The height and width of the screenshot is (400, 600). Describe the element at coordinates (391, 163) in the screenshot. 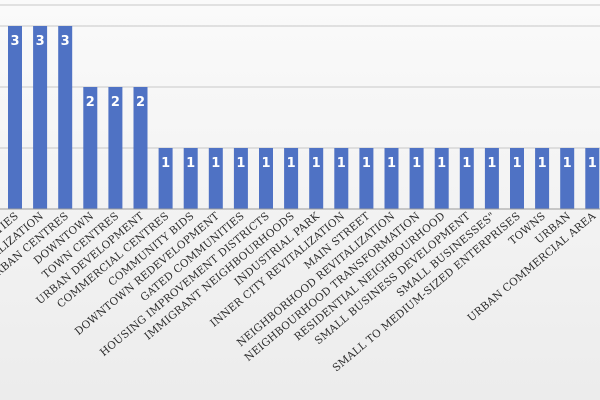

I see `data-label-15: 1` at that location.